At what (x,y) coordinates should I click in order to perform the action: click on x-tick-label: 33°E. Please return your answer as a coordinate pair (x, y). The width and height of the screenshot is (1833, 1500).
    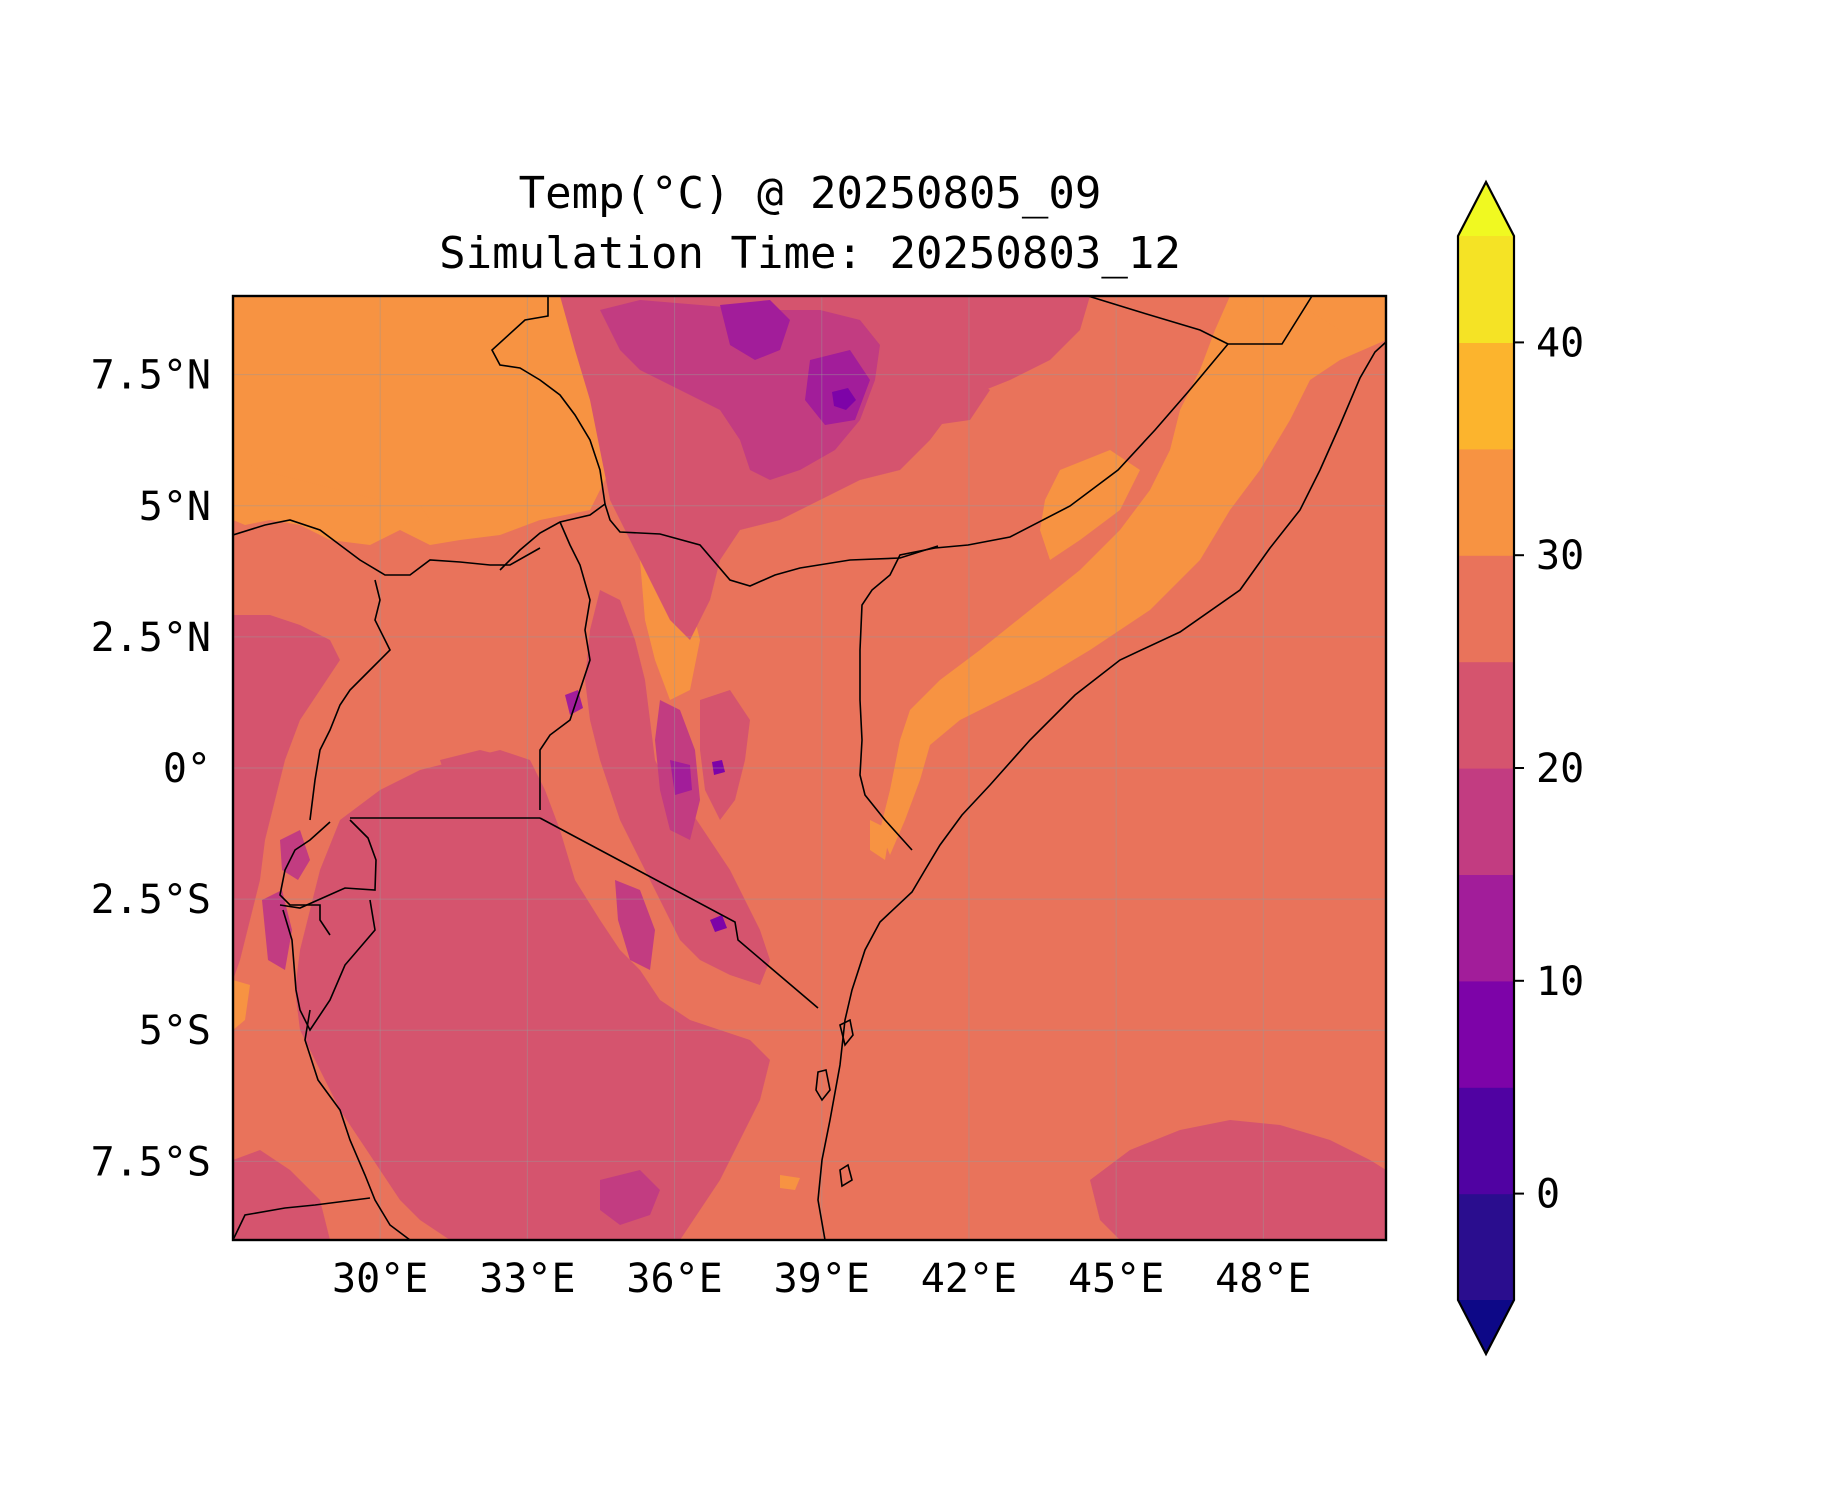
    Looking at the image, I should click on (527, 1279).